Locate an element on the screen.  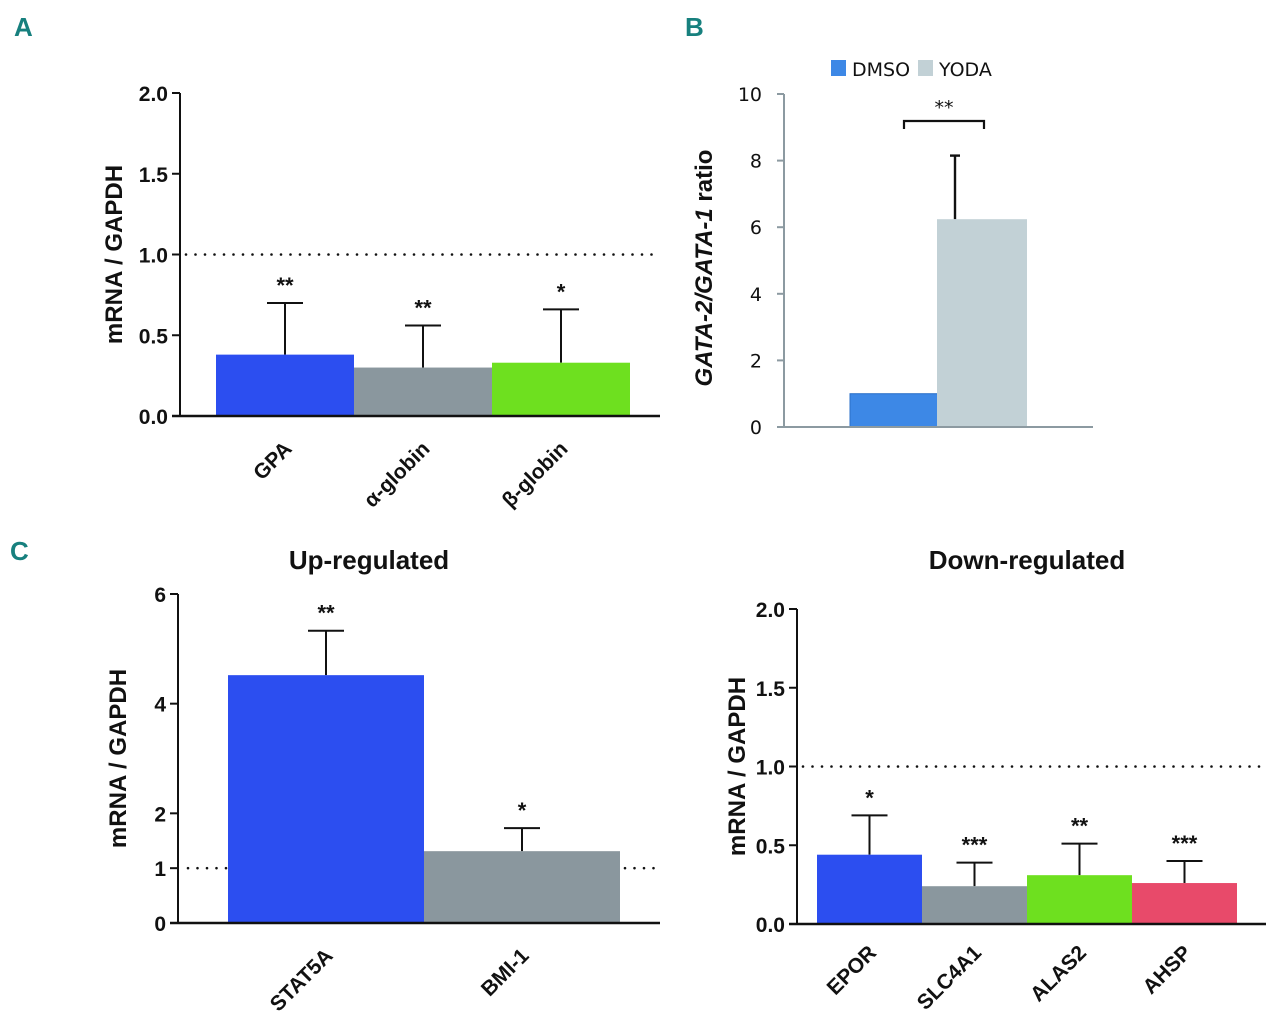
legend: DMSO YODA is located at coordinates (911, 70).